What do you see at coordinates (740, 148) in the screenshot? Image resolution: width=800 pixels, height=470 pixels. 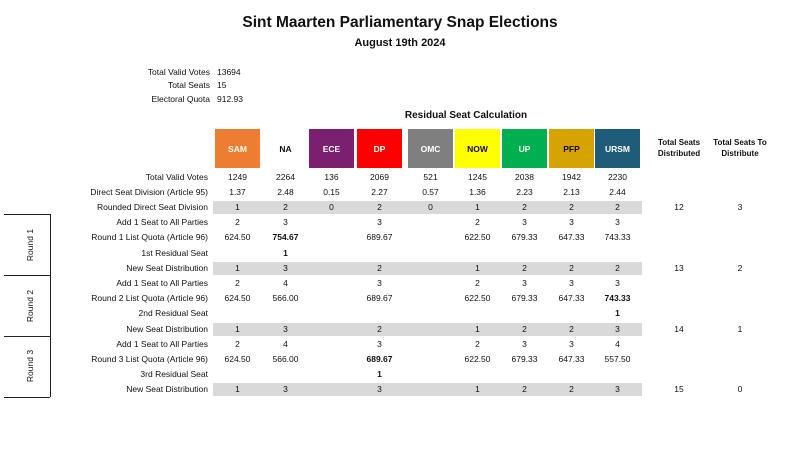 I see `total-seats-to-distribute-header: Total Seats To Distribute` at bounding box center [740, 148].